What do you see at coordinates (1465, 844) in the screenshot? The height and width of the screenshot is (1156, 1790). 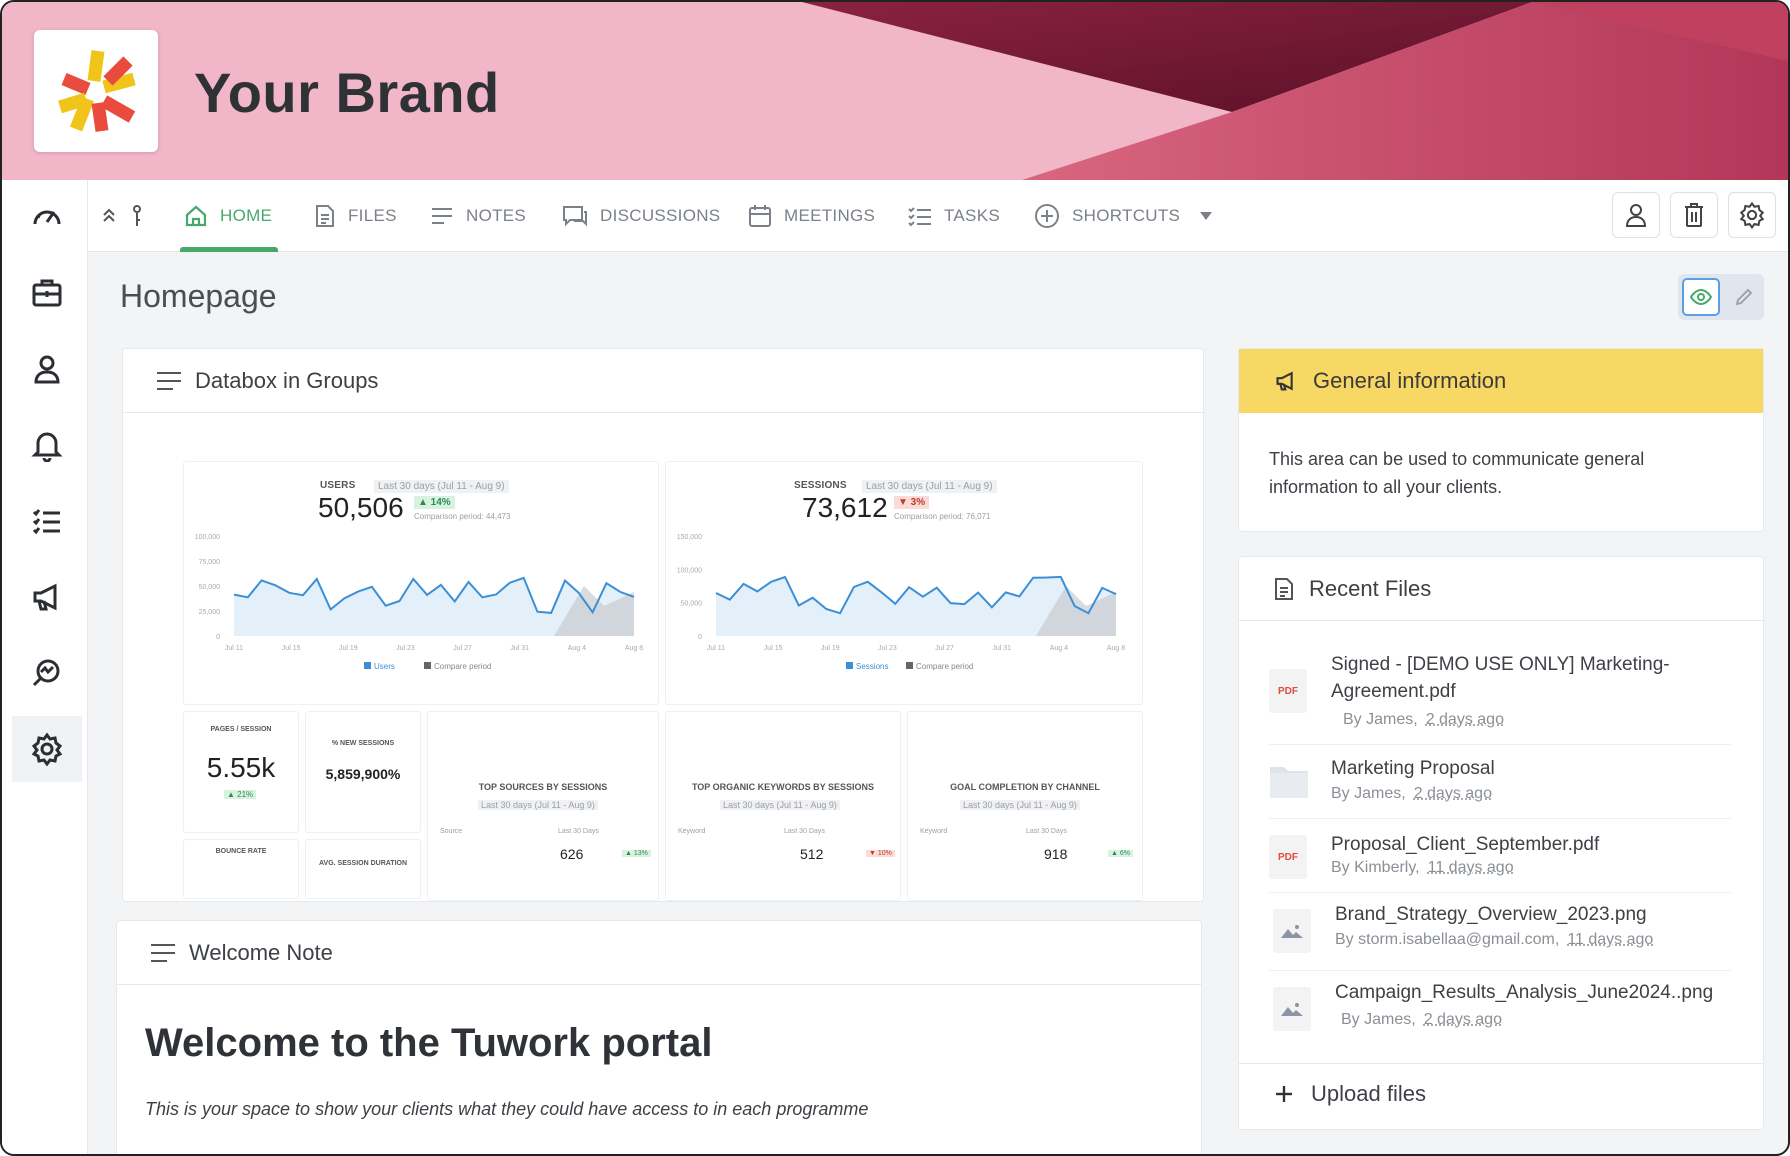 I see `file-name: Proposal_Client_September.pdf` at bounding box center [1465, 844].